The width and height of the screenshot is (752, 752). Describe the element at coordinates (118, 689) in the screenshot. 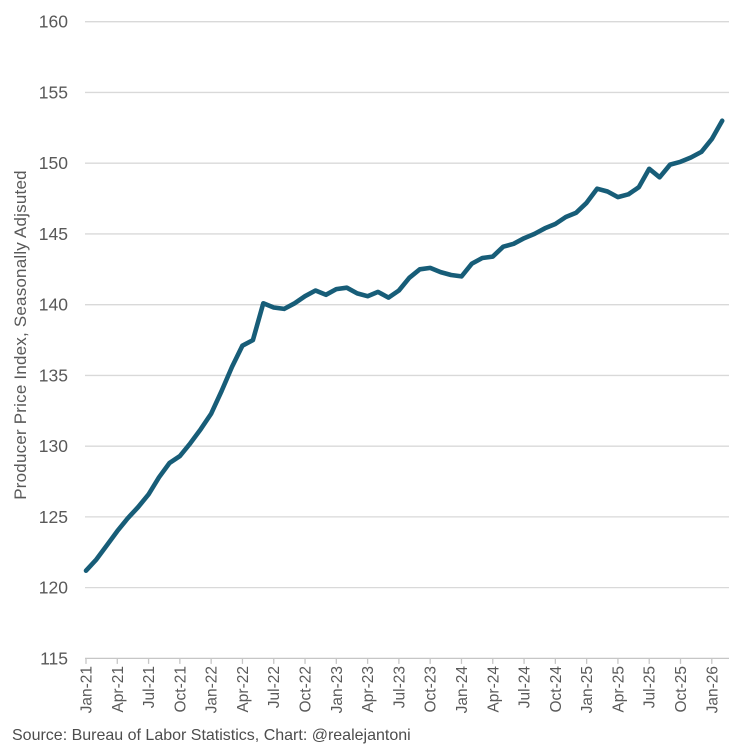

I see `x-tick-label-Apr-21: Apr-21` at that location.